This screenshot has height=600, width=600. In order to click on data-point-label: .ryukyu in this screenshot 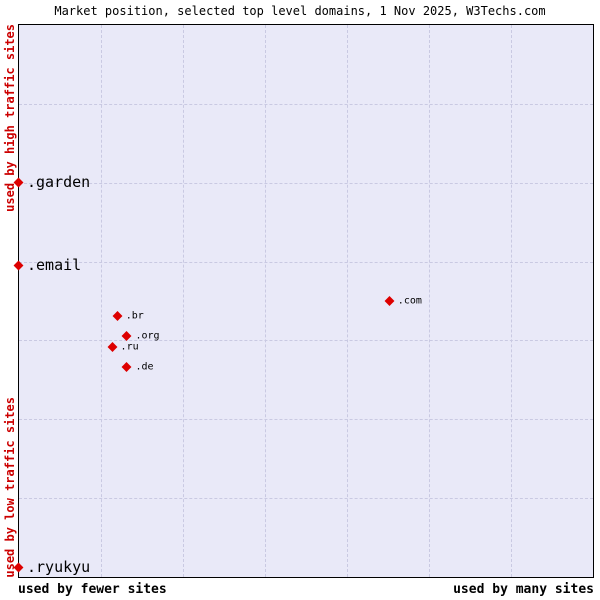, I will do `click(59, 567)`.